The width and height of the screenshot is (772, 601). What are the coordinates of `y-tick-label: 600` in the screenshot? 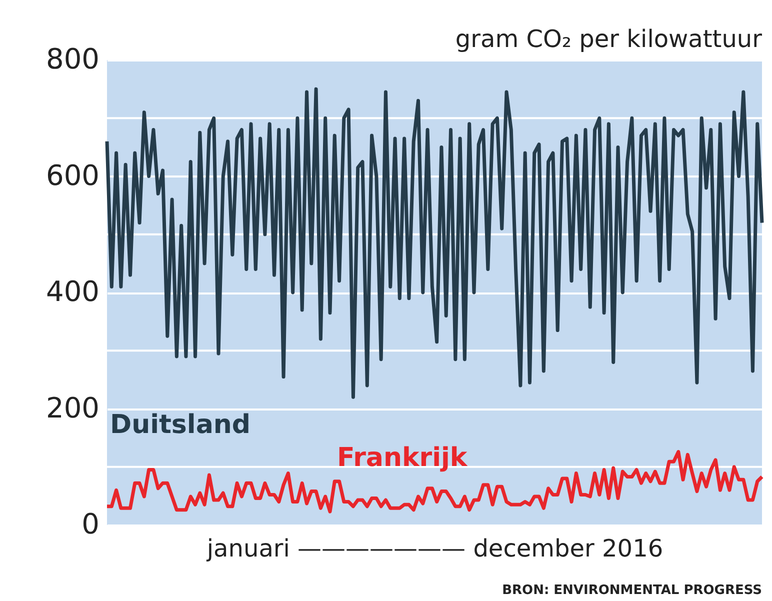 It's located at (73, 175).